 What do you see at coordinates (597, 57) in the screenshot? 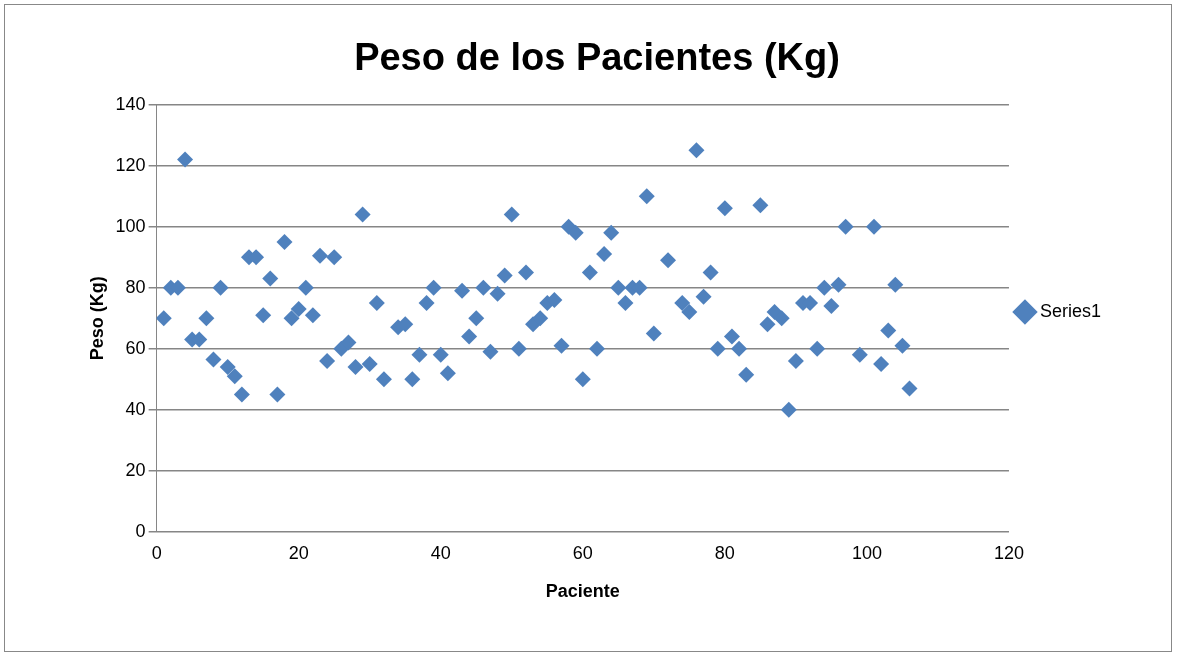
I see `chart-title: Peso de los Pacientes (Kg)` at bounding box center [597, 57].